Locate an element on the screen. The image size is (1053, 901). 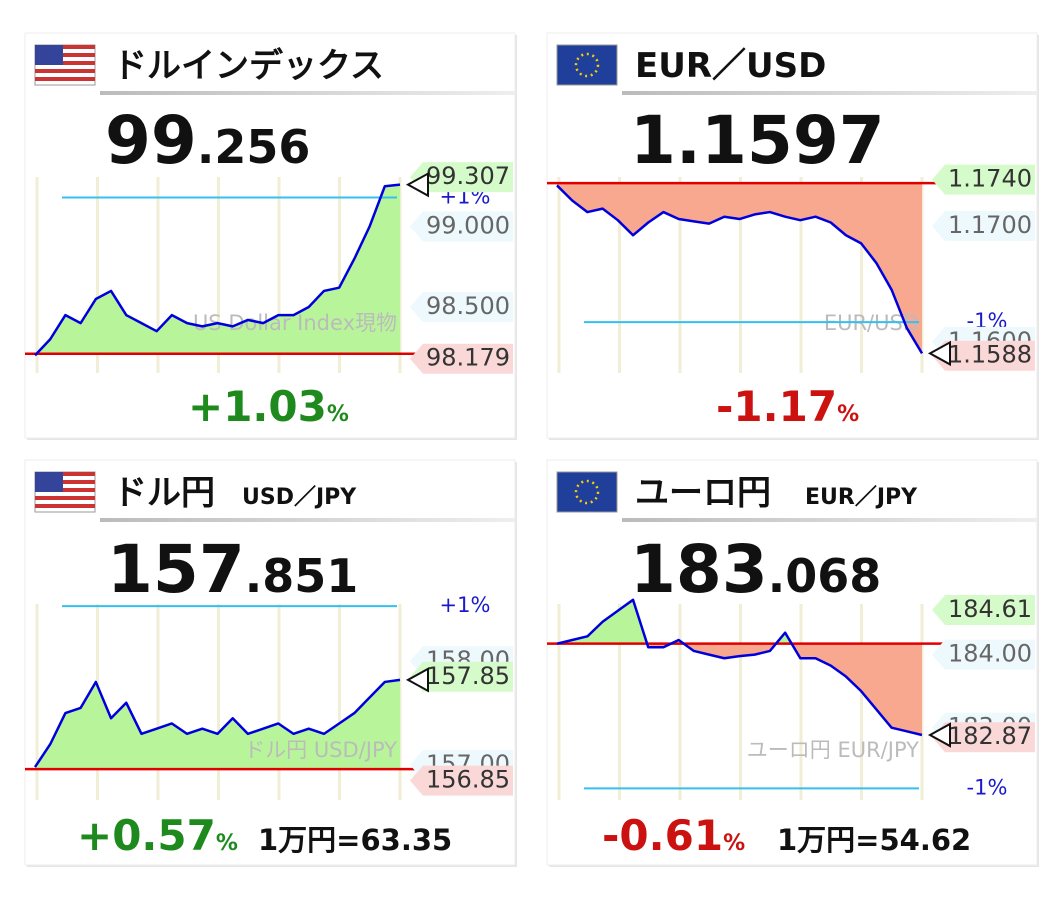
low-label: 1.1588 is located at coordinates (990, 355).